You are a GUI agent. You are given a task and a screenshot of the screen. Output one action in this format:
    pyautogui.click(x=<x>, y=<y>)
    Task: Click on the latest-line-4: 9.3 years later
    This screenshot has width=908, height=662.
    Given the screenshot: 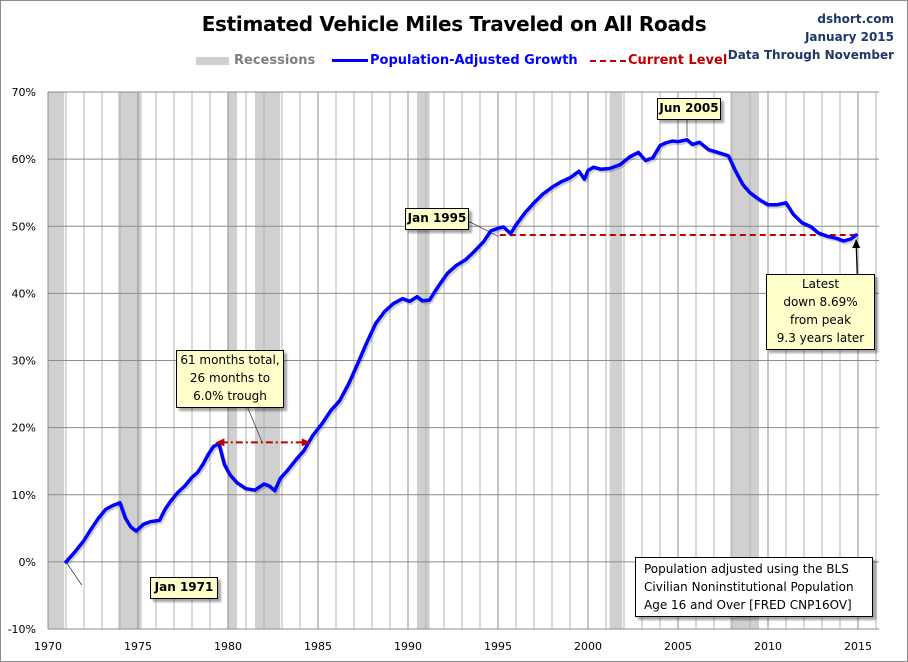 What is the action you would take?
    pyautogui.click(x=820, y=338)
    